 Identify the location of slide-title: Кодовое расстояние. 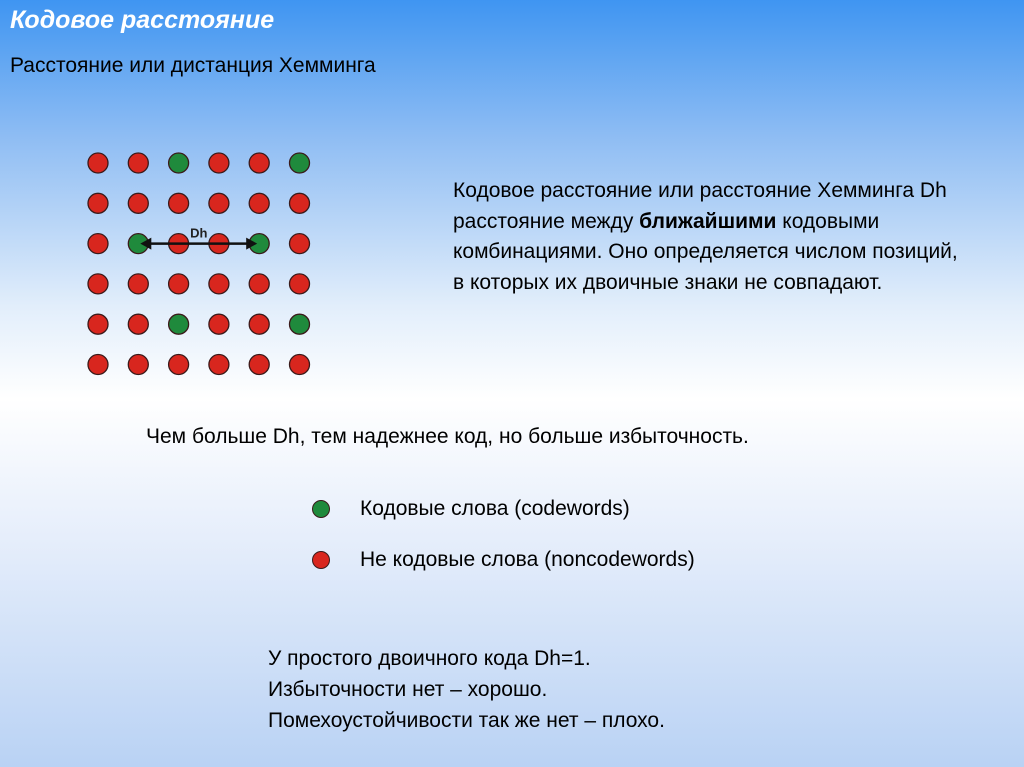
(142, 20).